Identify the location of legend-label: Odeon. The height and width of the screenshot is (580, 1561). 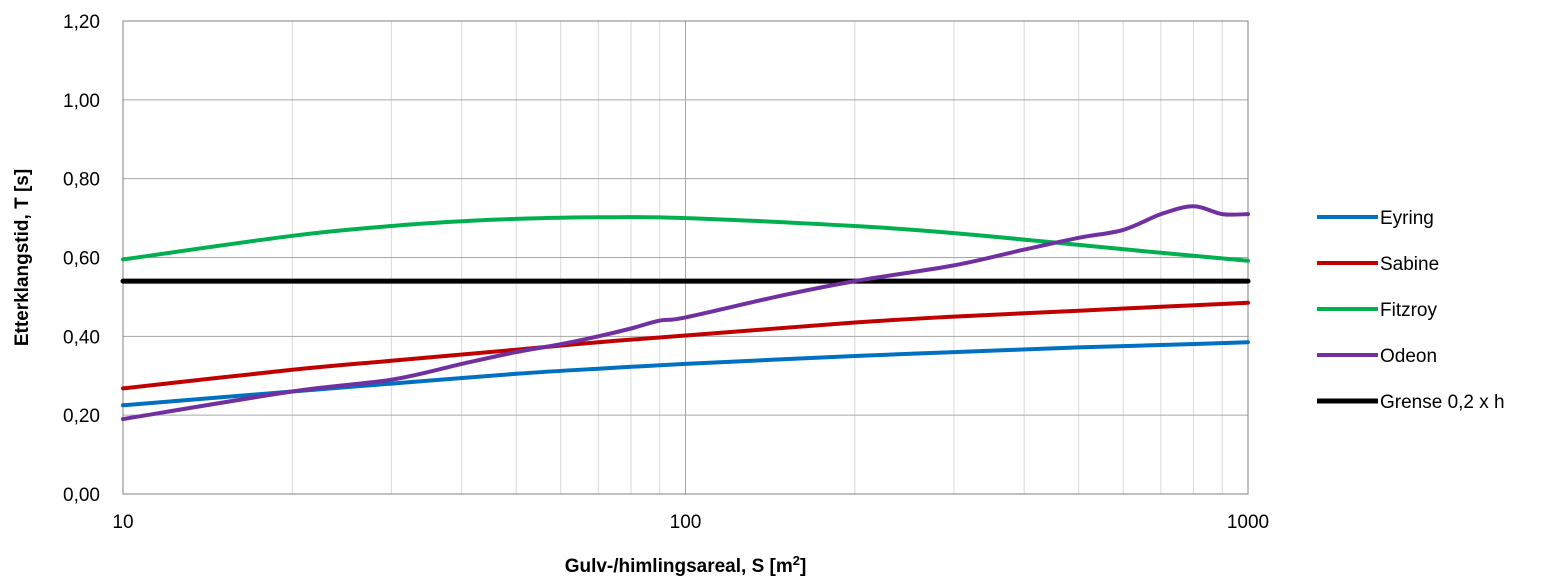
(1408, 356).